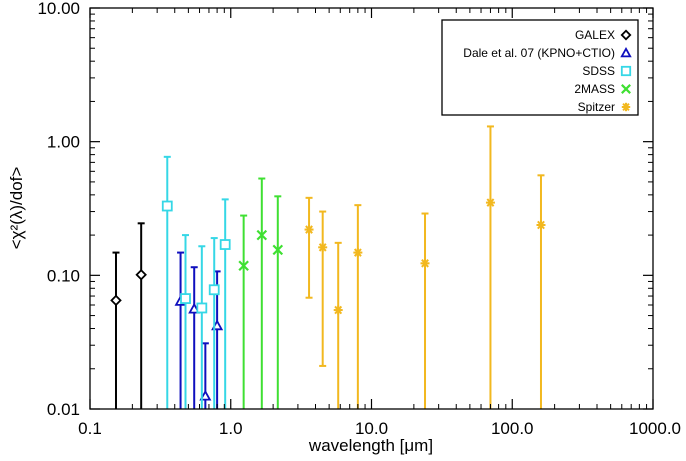 The image size is (686, 461). What do you see at coordinates (63, 409) in the screenshot?
I see `y-tick-label: 0.01` at bounding box center [63, 409].